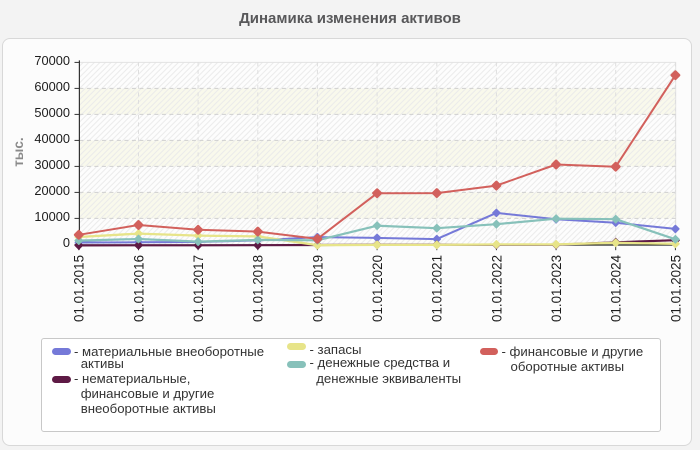 This screenshot has width=700, height=450. Describe the element at coordinates (52, 138) in the screenshot. I see `svg-text: 40000` at that location.